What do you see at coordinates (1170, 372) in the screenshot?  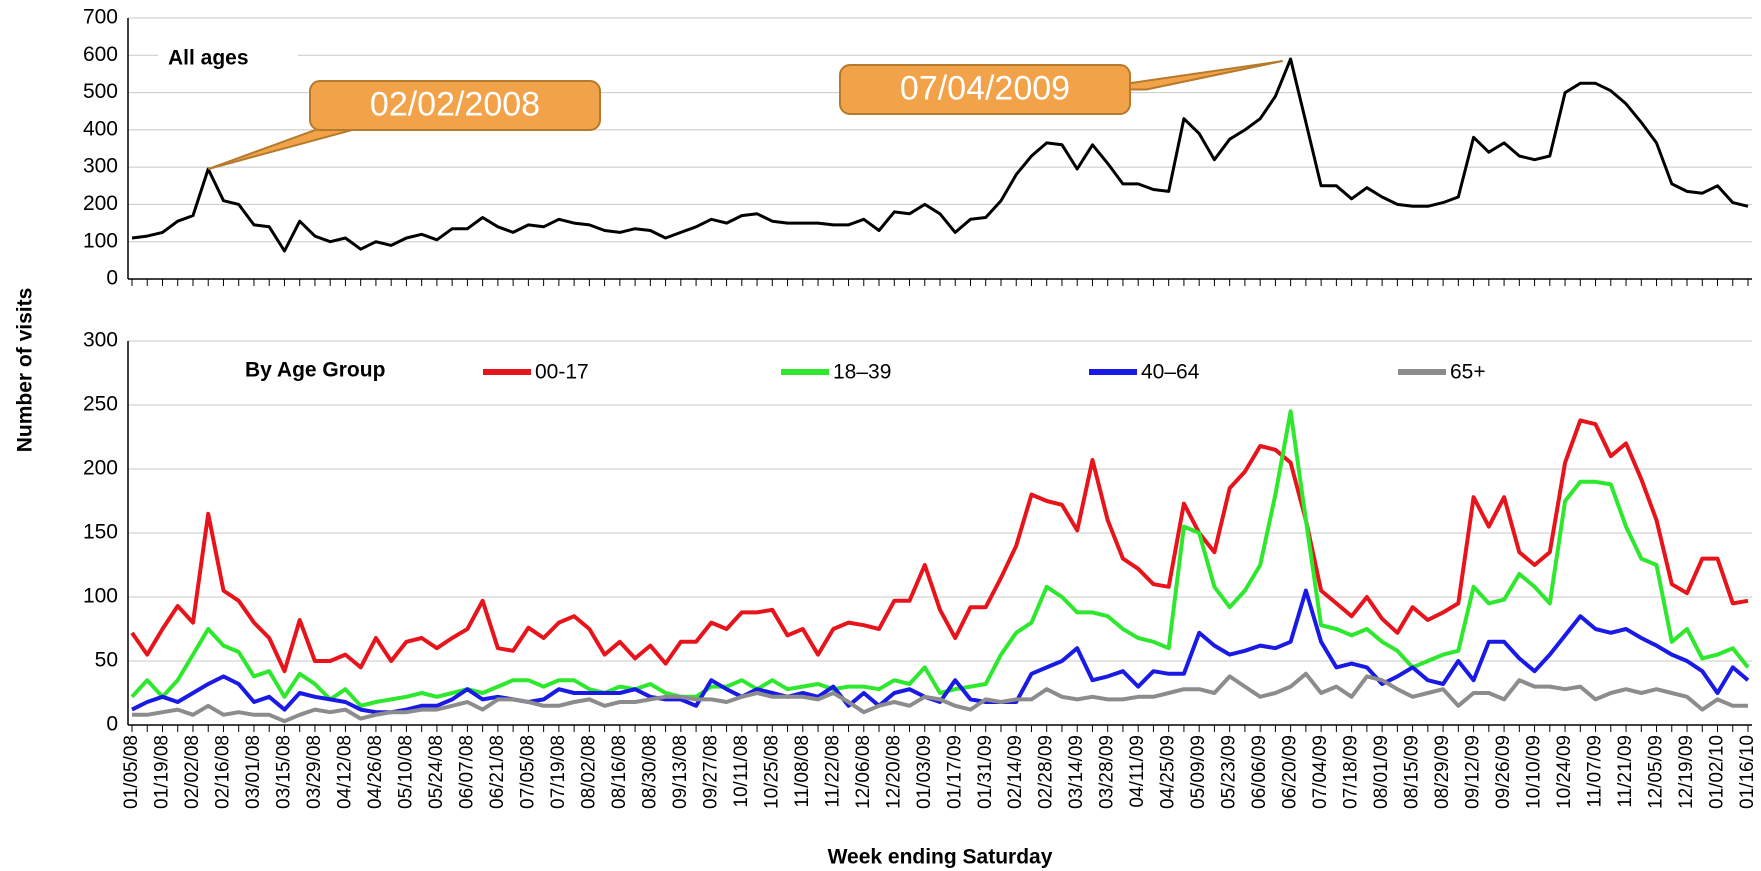 I see `legend-label: 40–64` at bounding box center [1170, 372].